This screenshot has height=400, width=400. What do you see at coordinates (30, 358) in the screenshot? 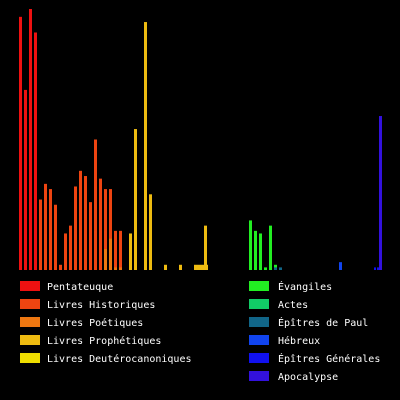
I see `legend-swatch-livres-deut-rocanoniques` at bounding box center [30, 358].